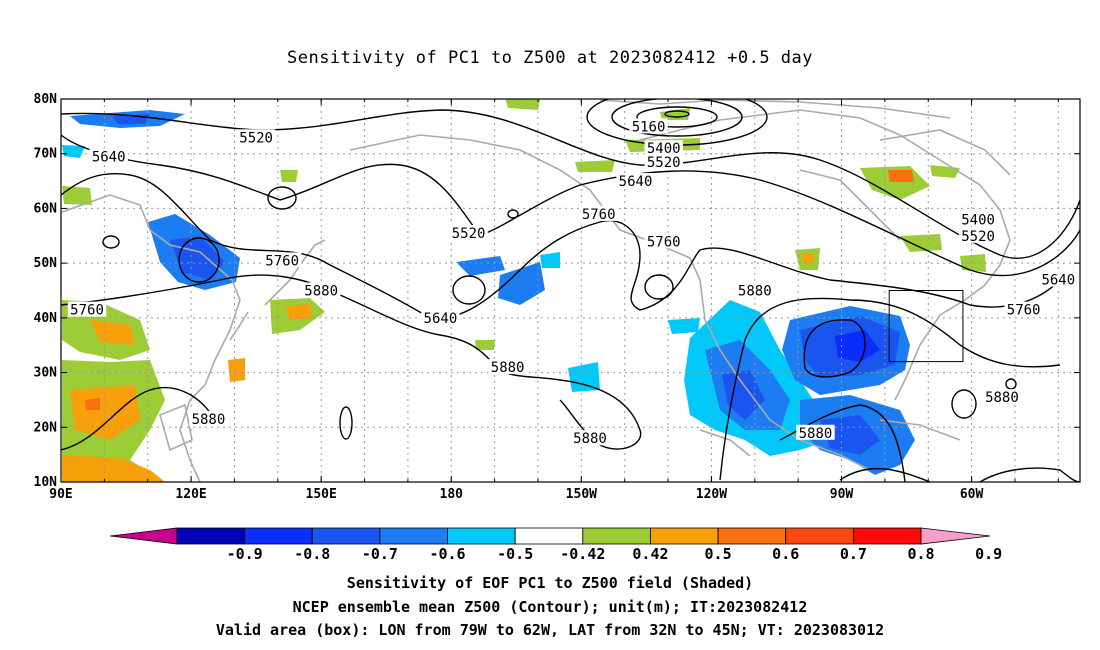 This screenshot has width=1100, height=650. What do you see at coordinates (842, 494) in the screenshot?
I see `lon-tick-label: 90W` at bounding box center [842, 494].